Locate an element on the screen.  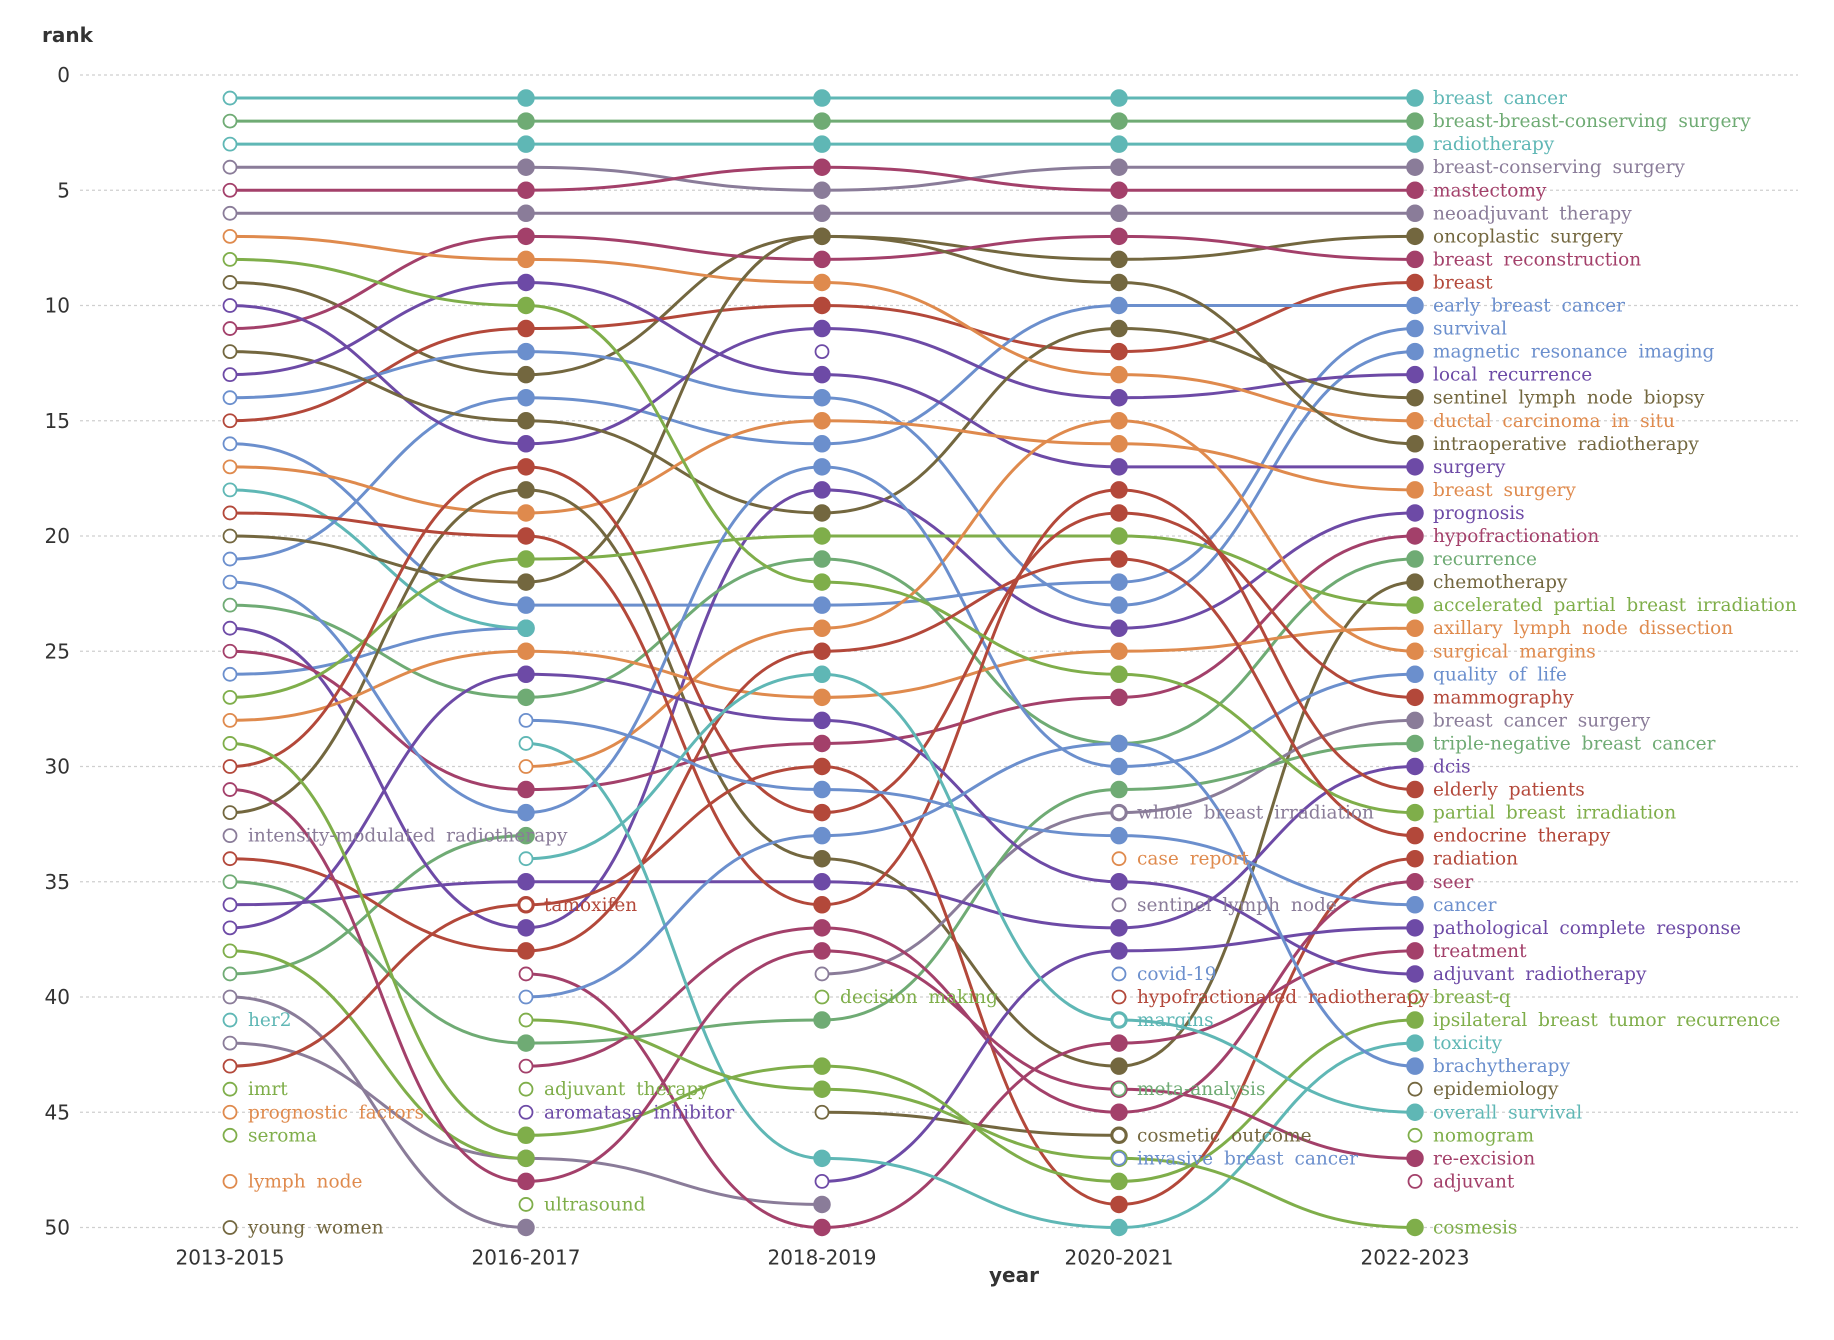
keyword-label: meta-analysis is located at coordinates (1201, 1089).